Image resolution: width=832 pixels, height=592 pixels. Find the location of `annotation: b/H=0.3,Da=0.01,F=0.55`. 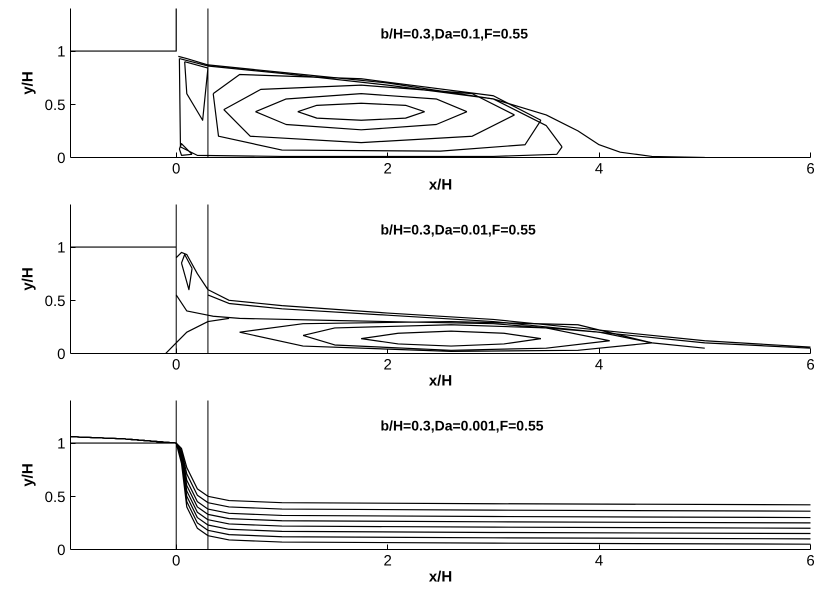

annotation: b/H=0.3,Da=0.01,F=0.55 is located at coordinates (458, 230).